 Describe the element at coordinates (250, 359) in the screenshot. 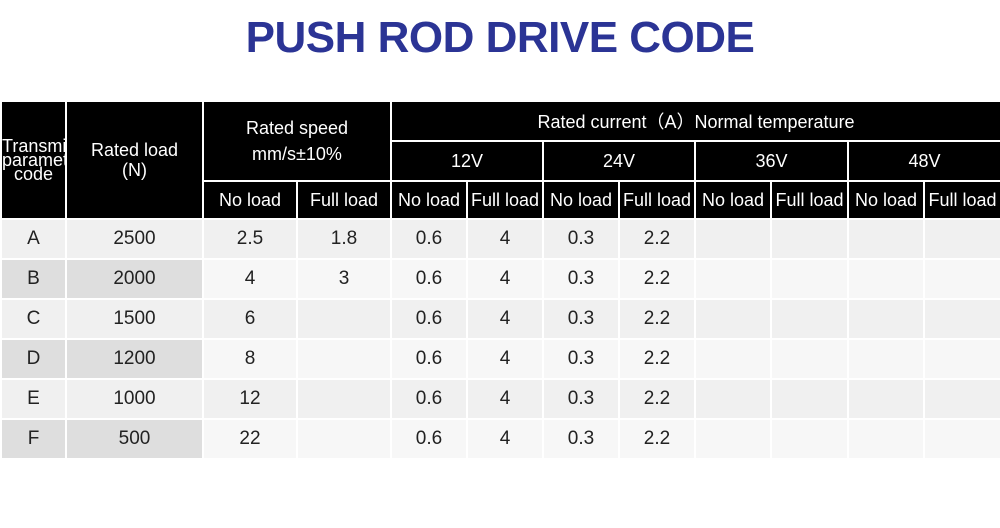

I see `cell-speed-no-load: 8` at that location.